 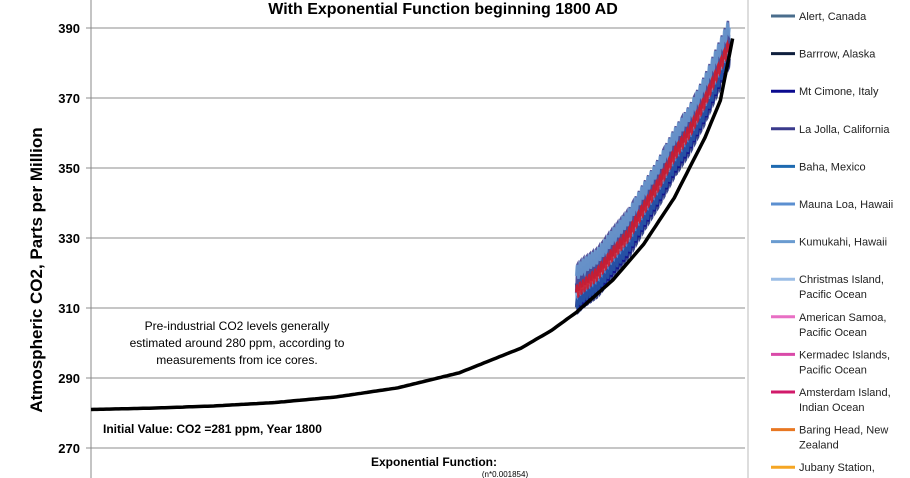 I want to click on legend-label: Christmas Island,, so click(x=841, y=280).